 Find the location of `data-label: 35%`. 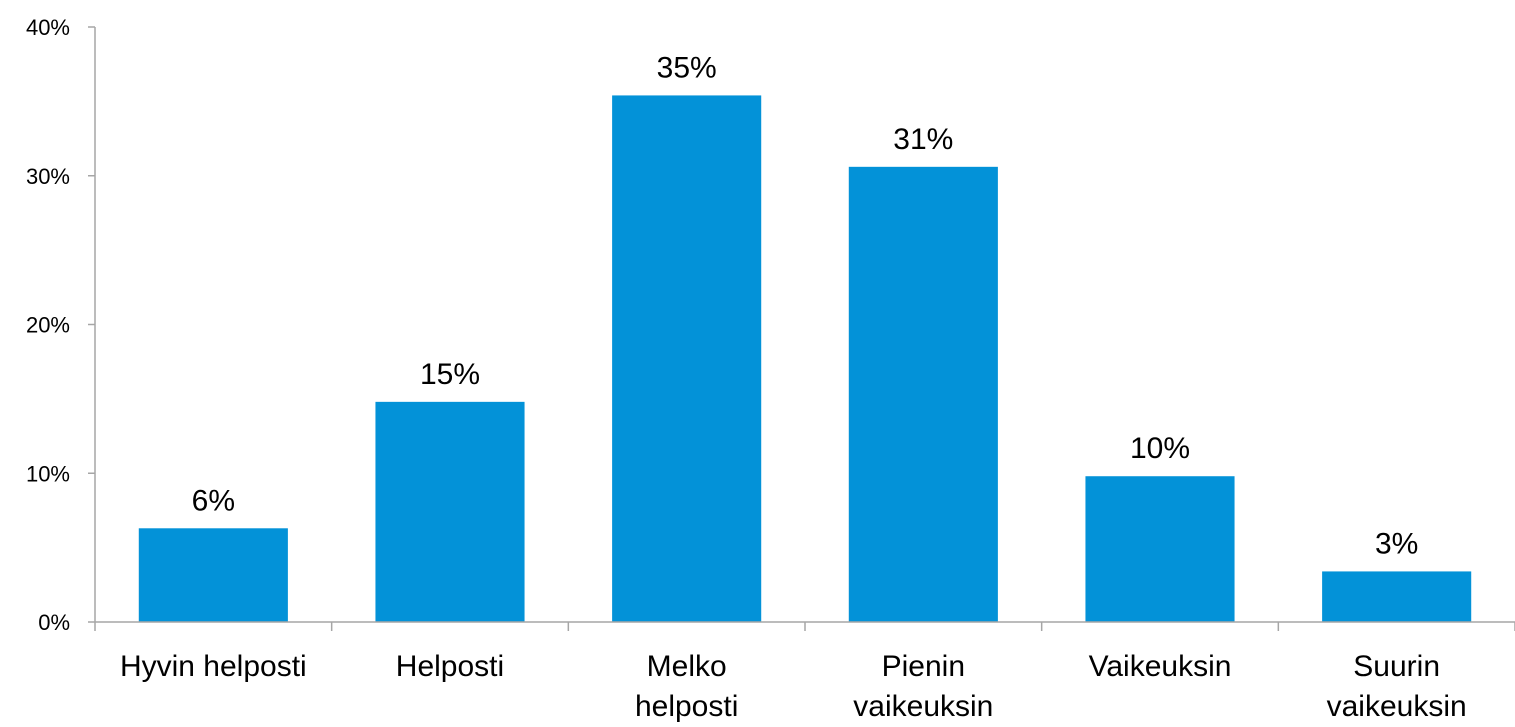

data-label: 35% is located at coordinates (687, 67).